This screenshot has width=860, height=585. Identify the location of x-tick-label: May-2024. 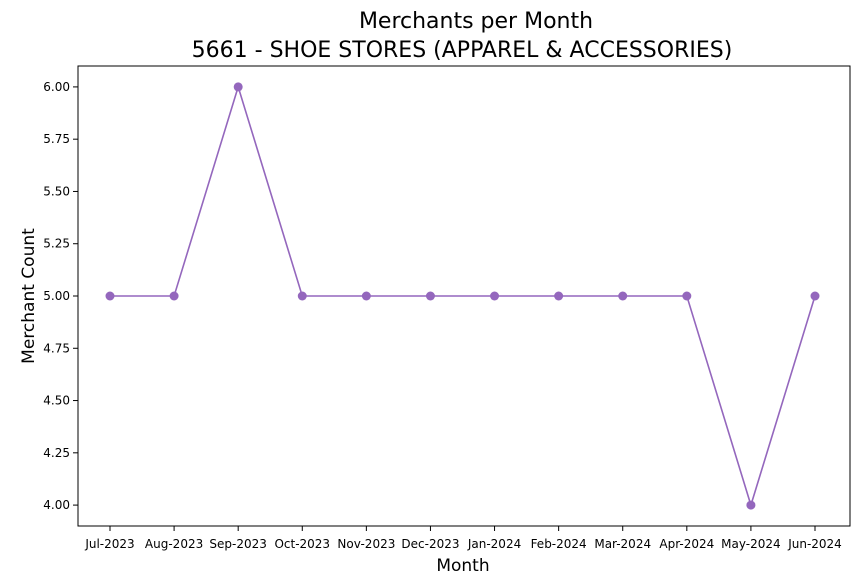
(750, 544).